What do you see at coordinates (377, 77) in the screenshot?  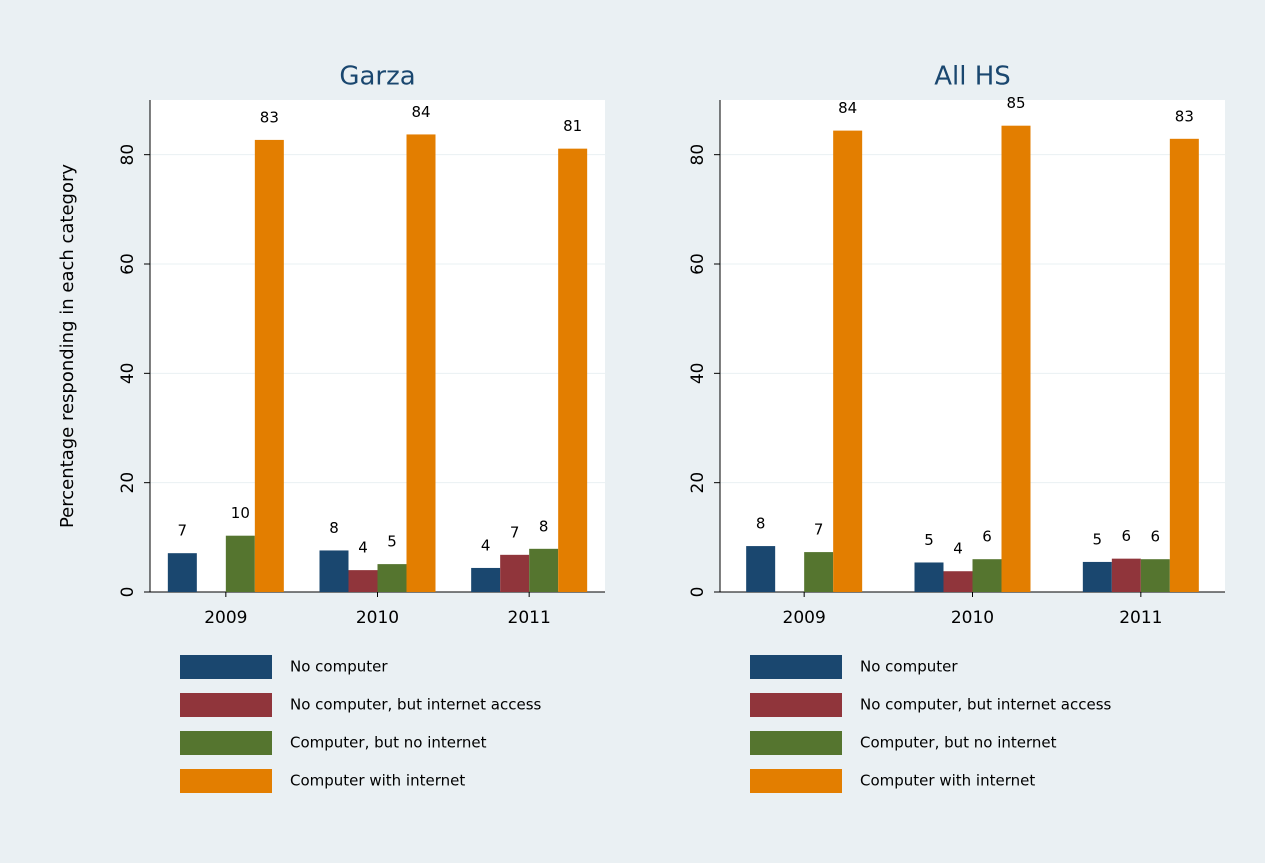 I see `chart-title: Garza` at bounding box center [377, 77].